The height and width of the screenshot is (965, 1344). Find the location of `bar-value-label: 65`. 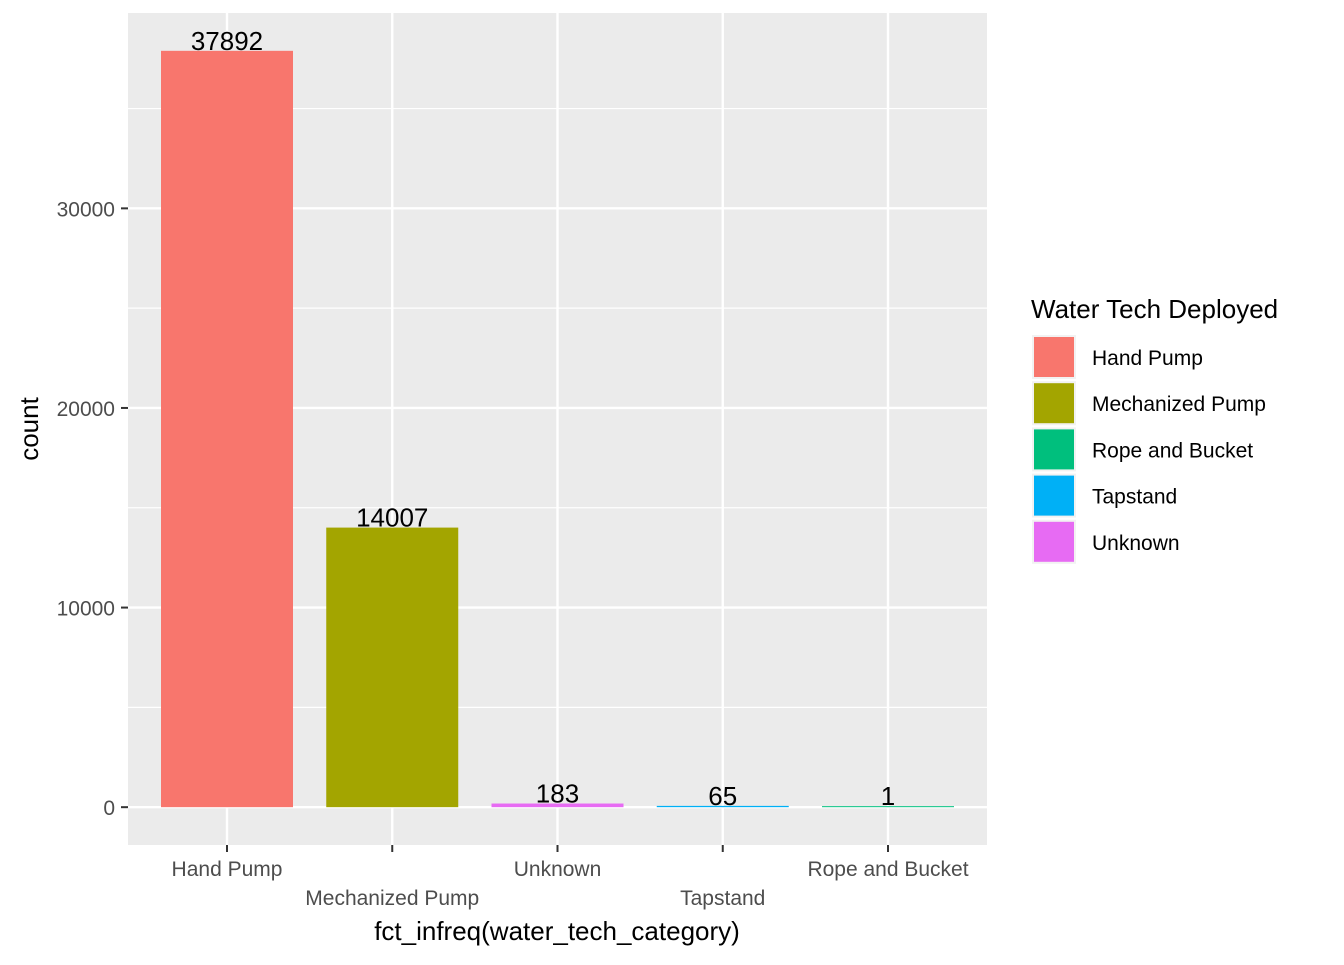

bar-value-label: 65 is located at coordinates (722, 796).